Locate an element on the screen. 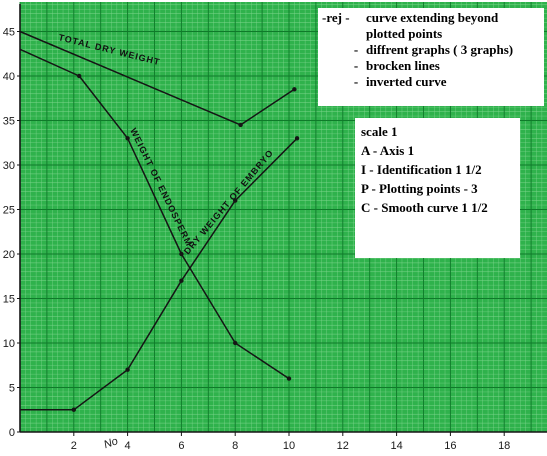  x-tick-label: 14 is located at coordinates (396, 446).